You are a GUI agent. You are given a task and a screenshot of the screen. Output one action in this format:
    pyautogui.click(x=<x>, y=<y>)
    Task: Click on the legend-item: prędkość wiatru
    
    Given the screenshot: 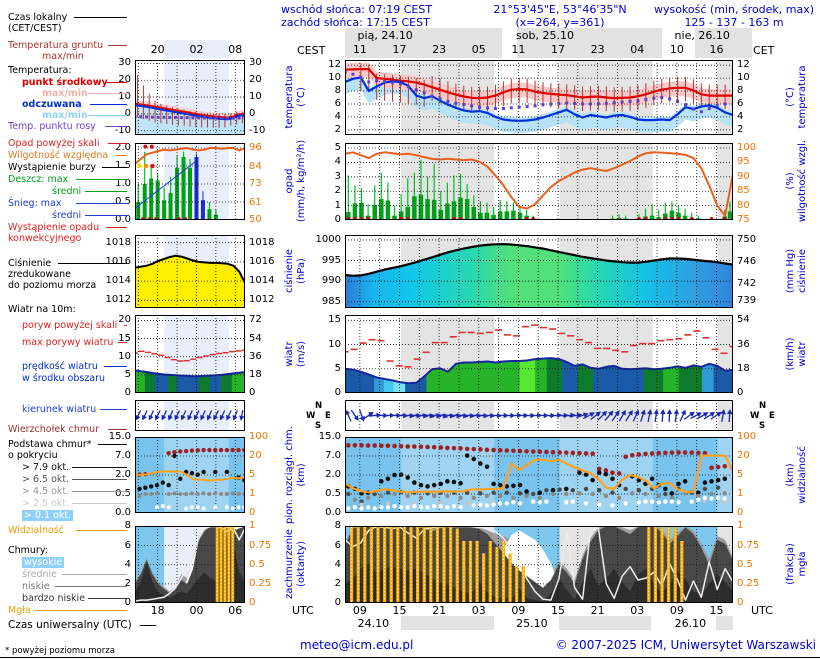 What is the action you would take?
    pyautogui.click(x=60, y=366)
    